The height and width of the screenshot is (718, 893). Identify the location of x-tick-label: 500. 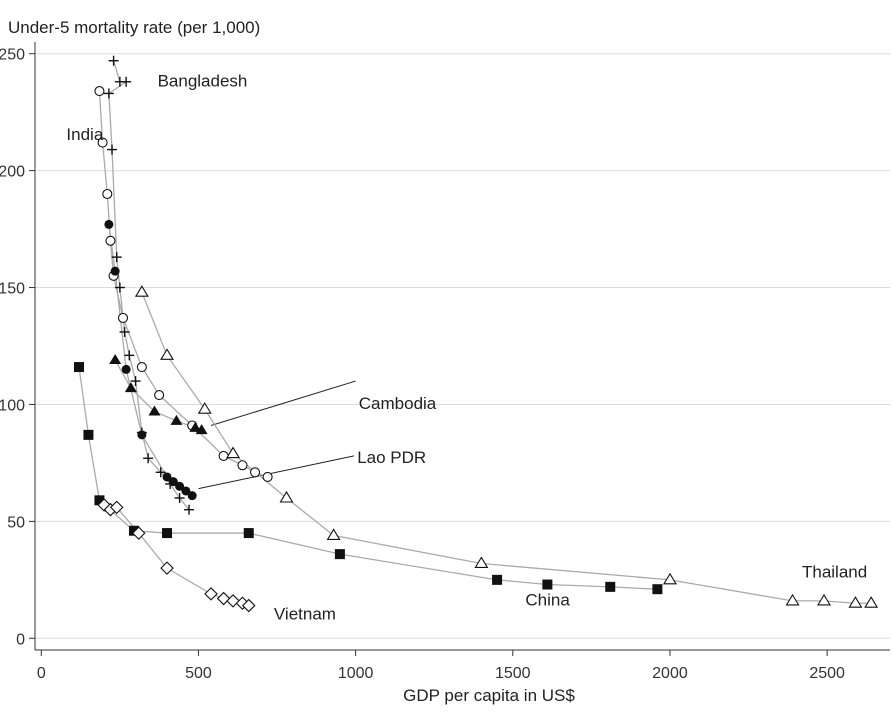
(198, 673).